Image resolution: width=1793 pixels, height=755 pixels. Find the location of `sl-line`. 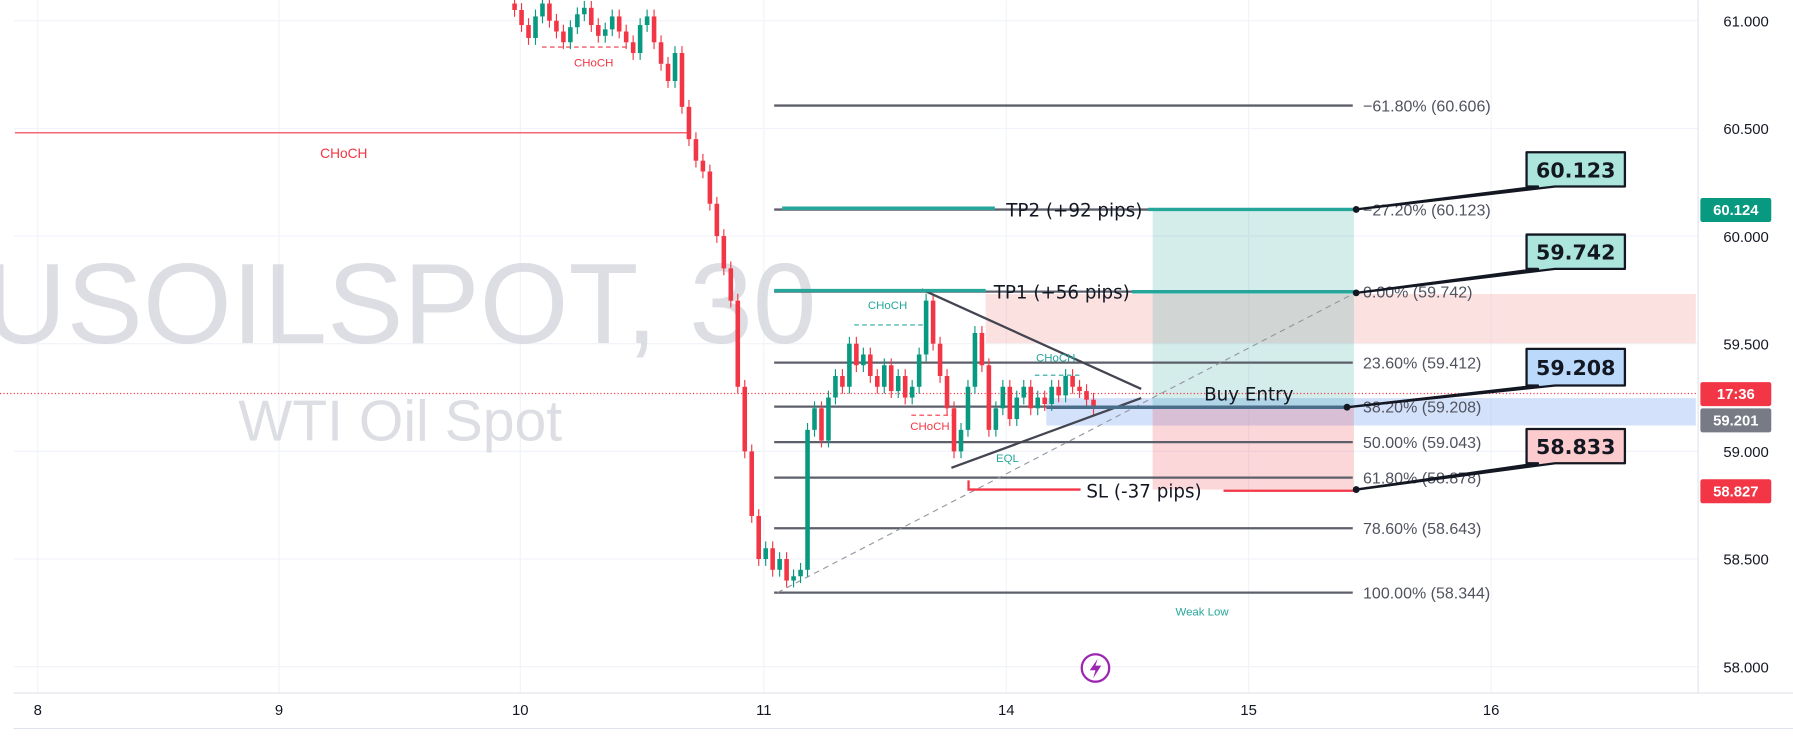

sl-line is located at coordinates (1024, 485).